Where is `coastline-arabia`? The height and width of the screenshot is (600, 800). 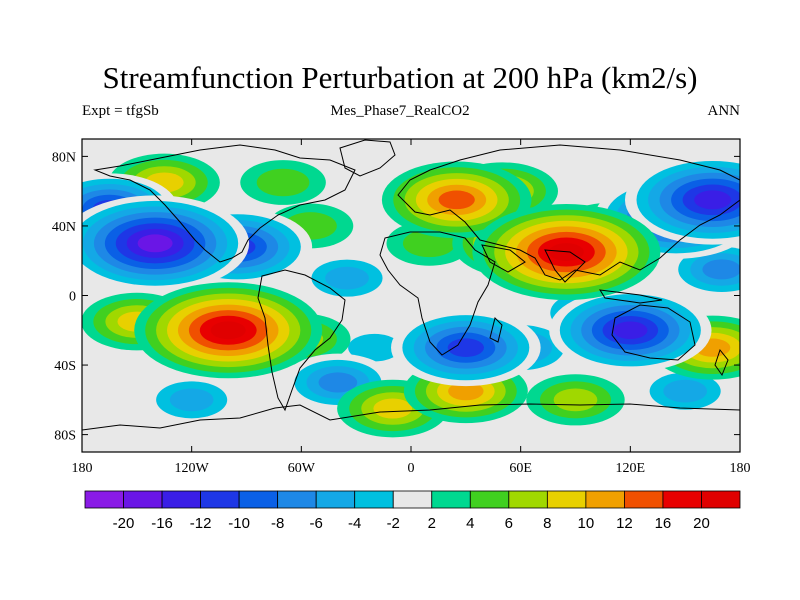
coastline-arabia is located at coordinates (503, 258).